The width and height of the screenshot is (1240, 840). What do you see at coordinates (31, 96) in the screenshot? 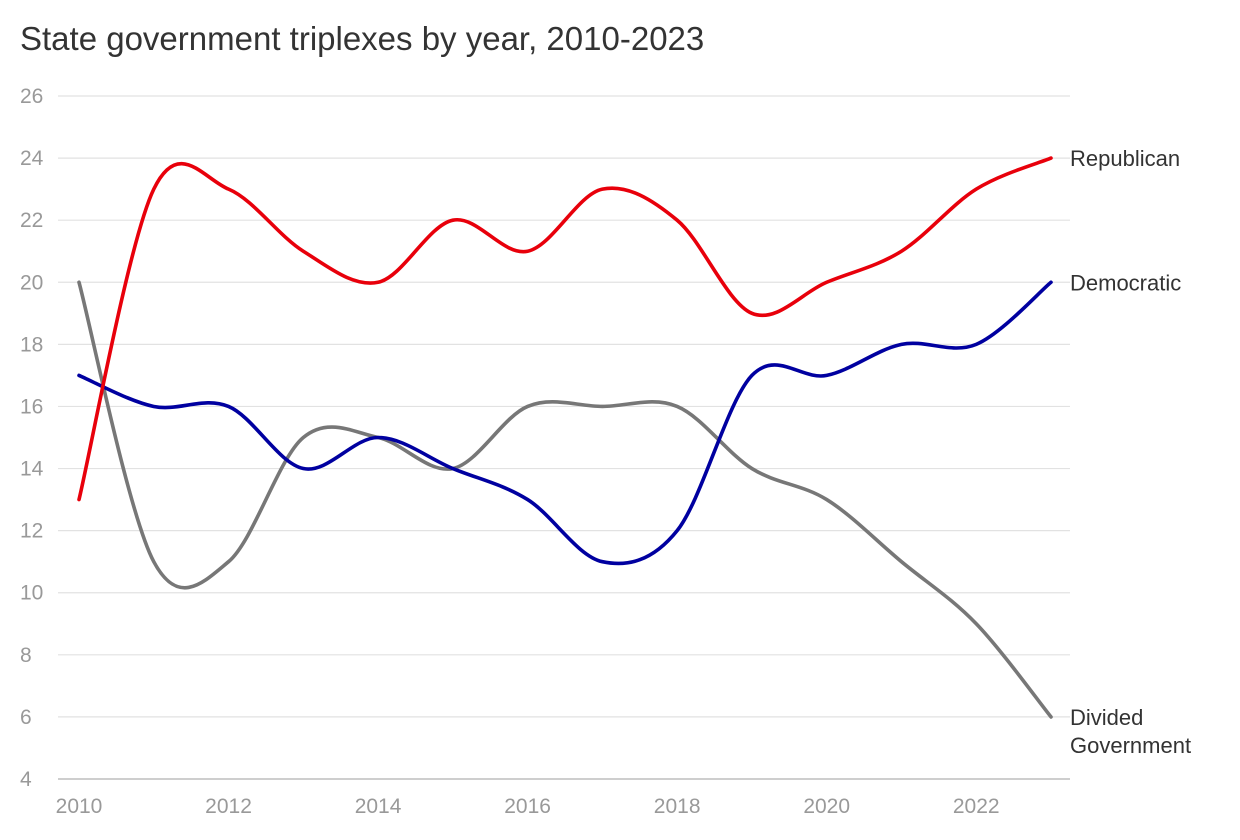
I see `y-tick-label: 26` at bounding box center [31, 96].